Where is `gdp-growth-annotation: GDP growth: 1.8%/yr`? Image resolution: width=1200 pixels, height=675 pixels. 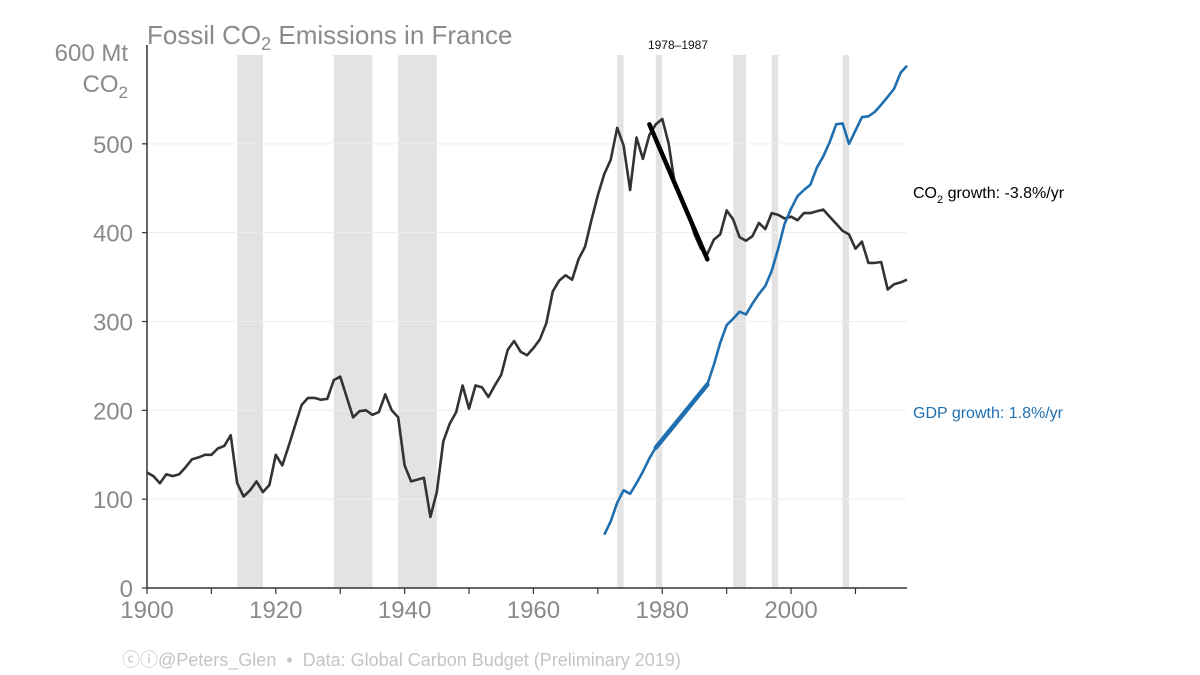 gdp-growth-annotation: GDP growth: 1.8%/yr is located at coordinates (988, 413).